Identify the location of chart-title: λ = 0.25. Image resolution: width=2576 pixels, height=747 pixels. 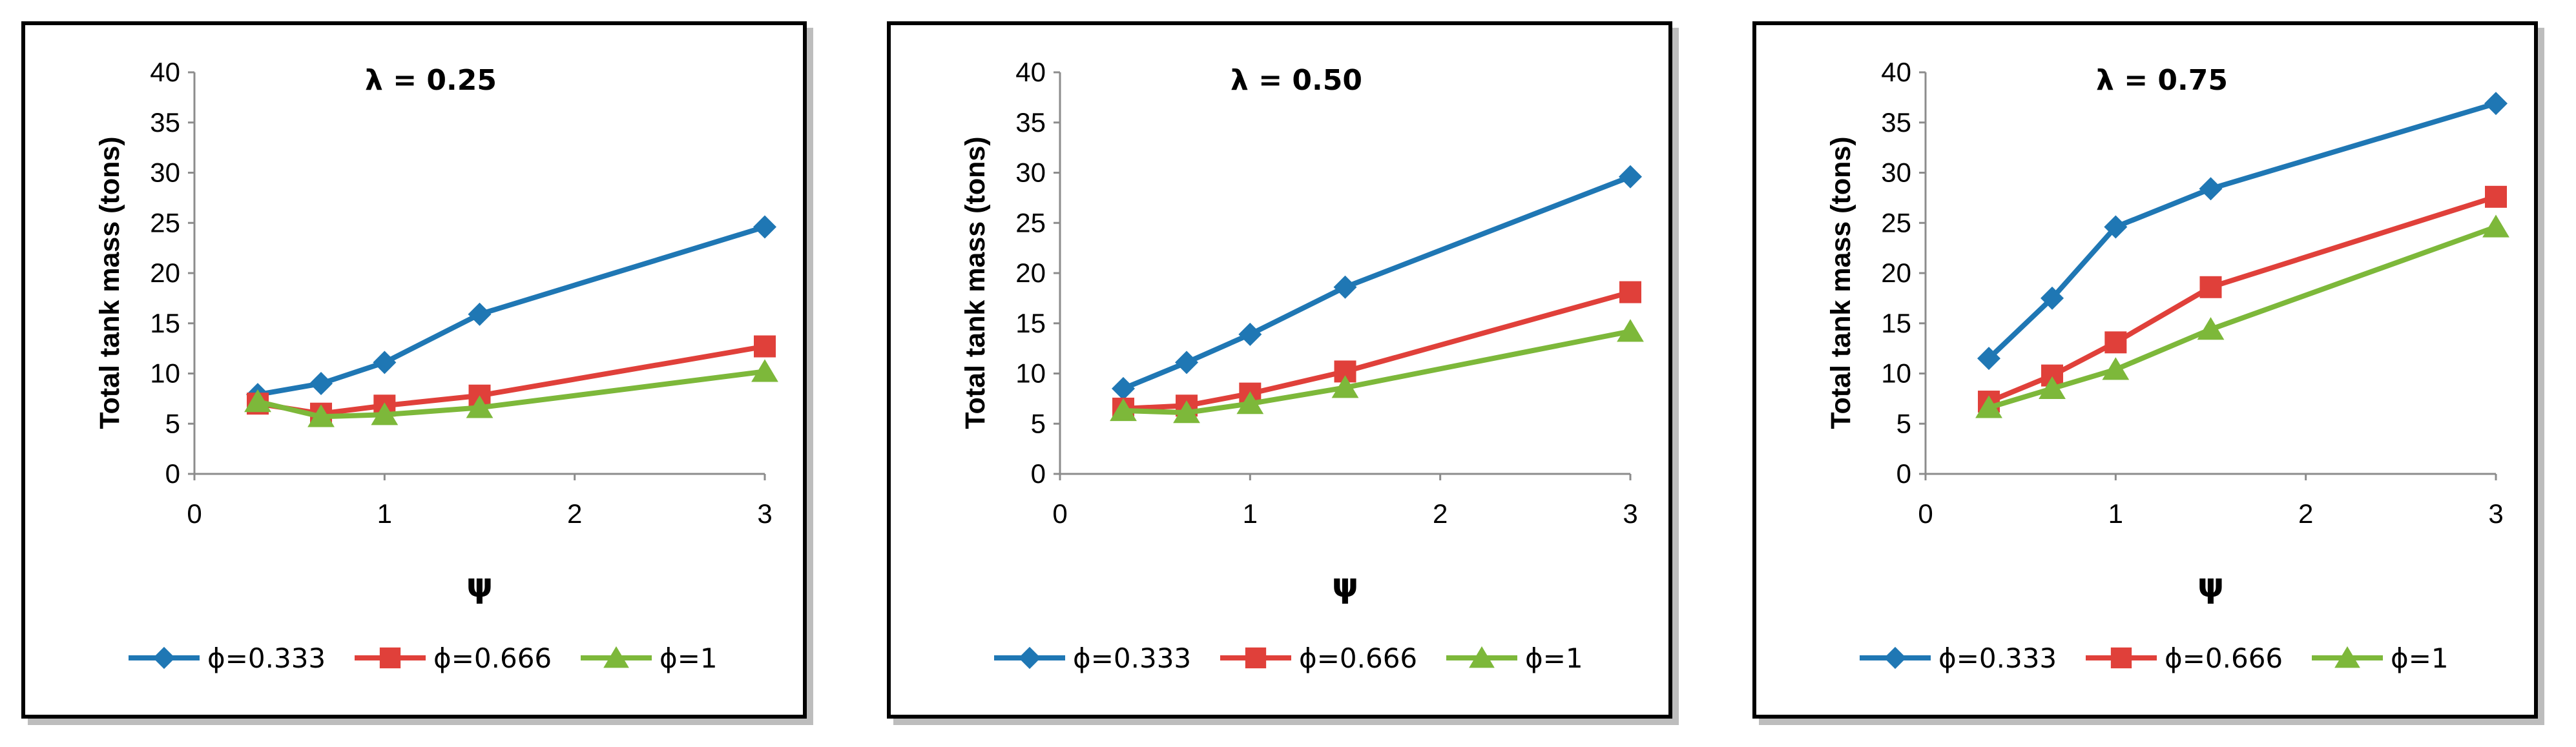
(431, 80).